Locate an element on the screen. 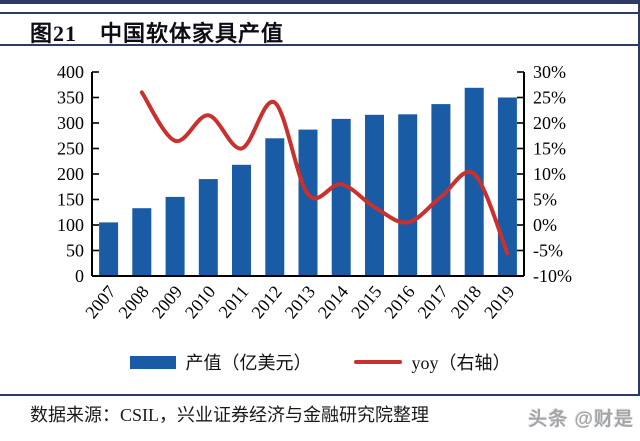 The height and width of the screenshot is (441, 640). right-axis-label: 25% is located at coordinates (549, 98).